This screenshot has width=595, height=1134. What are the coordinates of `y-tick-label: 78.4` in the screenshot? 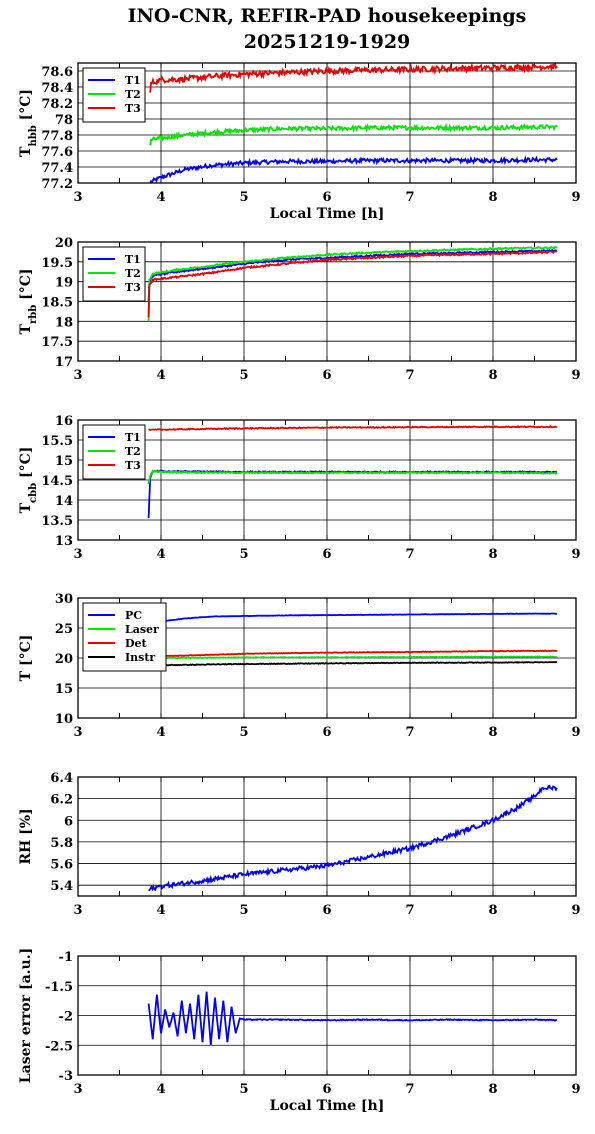 It's located at (57, 88).